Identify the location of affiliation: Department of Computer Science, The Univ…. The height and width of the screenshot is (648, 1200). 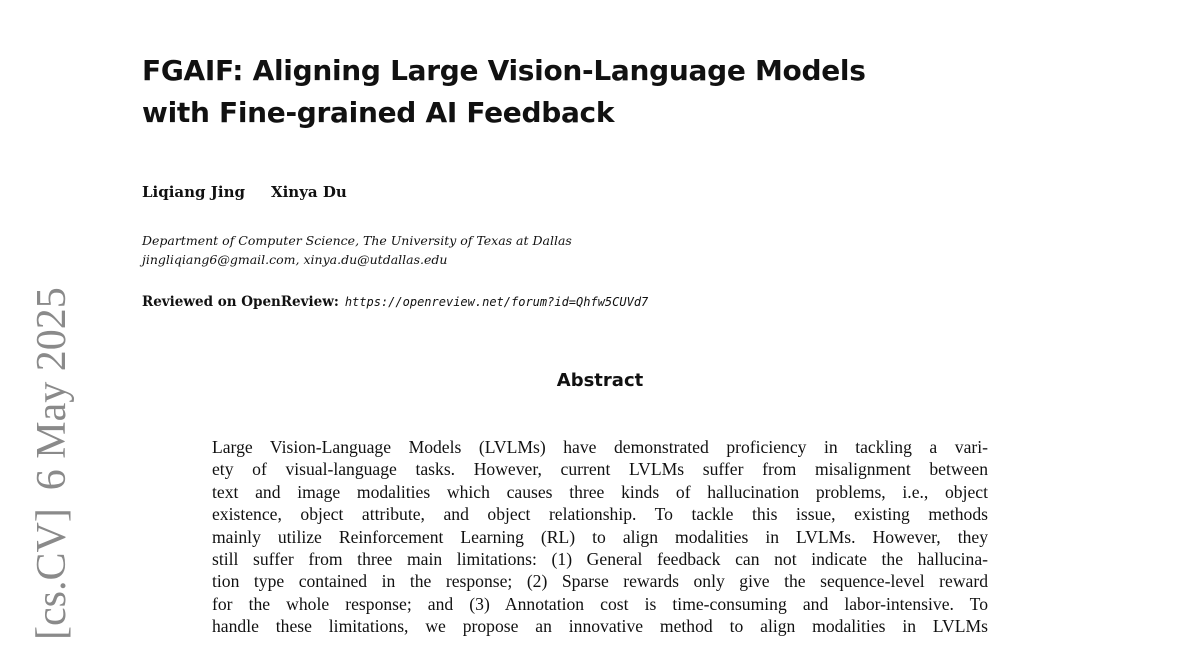
(357, 240).